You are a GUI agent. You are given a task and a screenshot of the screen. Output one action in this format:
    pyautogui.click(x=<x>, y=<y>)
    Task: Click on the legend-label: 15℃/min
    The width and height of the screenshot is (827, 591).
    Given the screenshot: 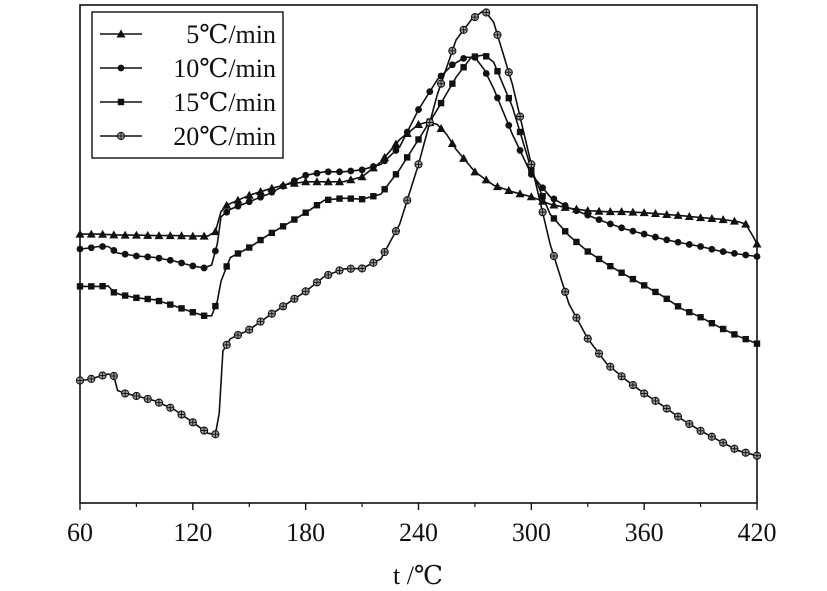 What is the action you would take?
    pyautogui.click(x=224, y=102)
    